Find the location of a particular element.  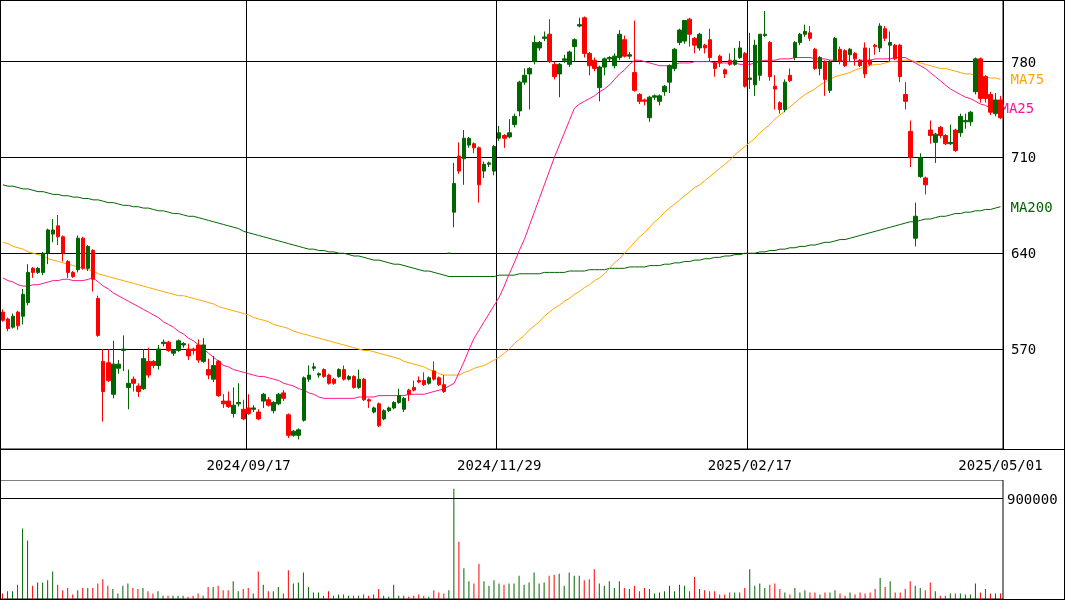

x-tick-label: 2025/02/17 is located at coordinates (750, 465).